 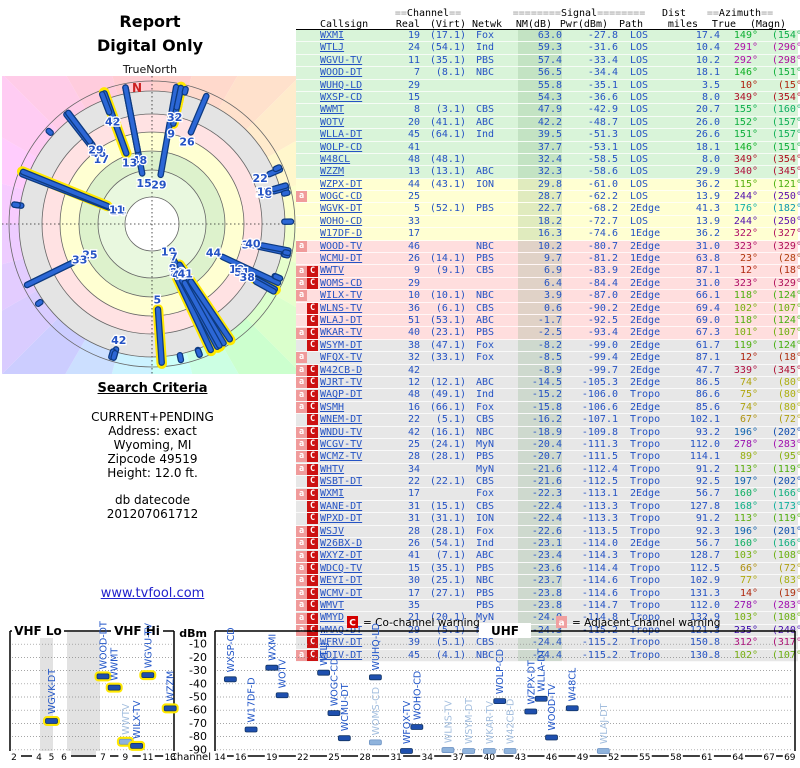 I want to click on power-dbm-cell: -62.2, so click(x=602, y=197).